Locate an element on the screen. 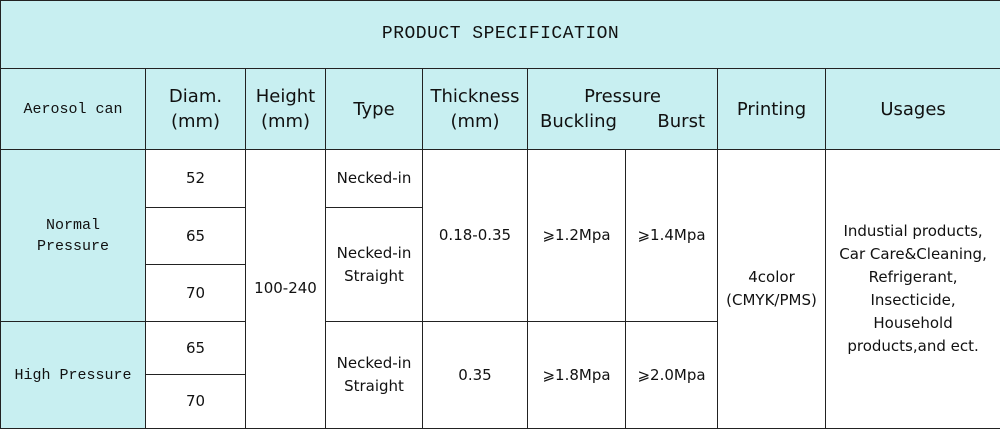  text: Buckling is located at coordinates (578, 121).